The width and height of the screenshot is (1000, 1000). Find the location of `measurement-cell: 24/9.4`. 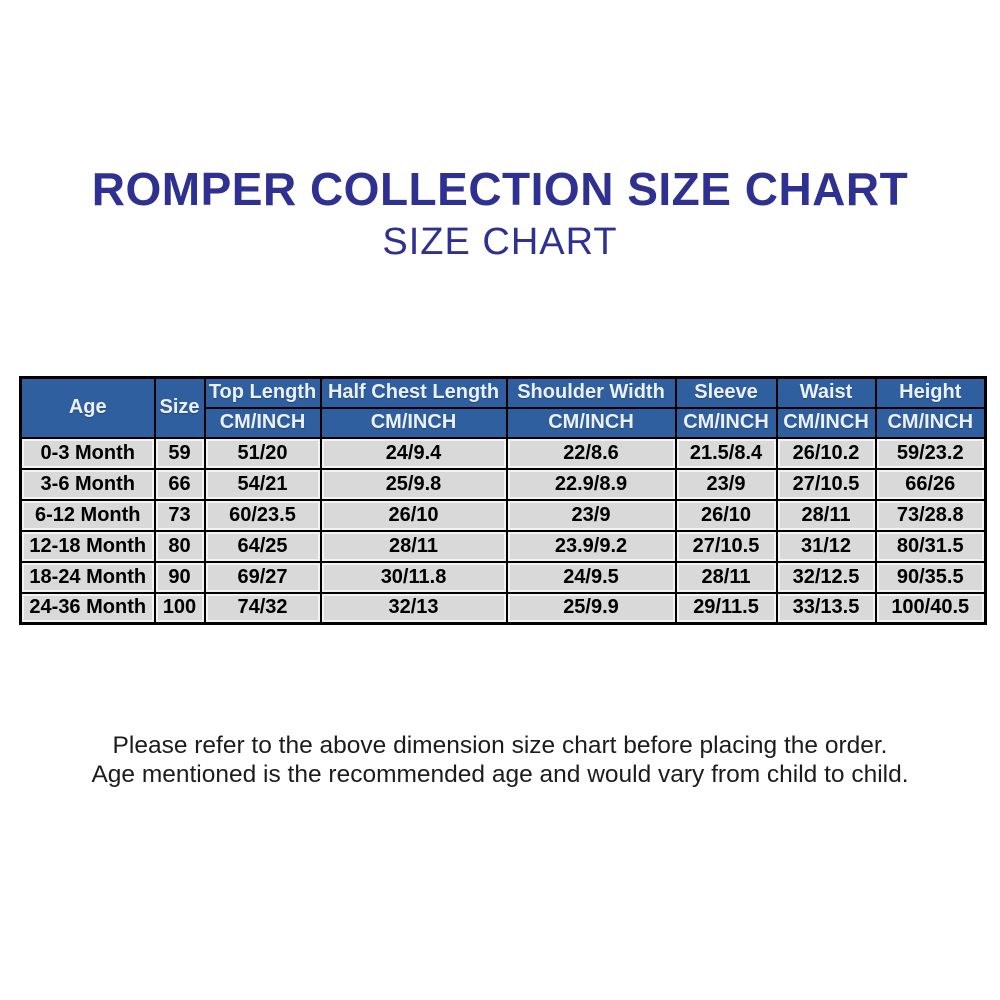

measurement-cell: 24/9.4 is located at coordinates (413, 453).